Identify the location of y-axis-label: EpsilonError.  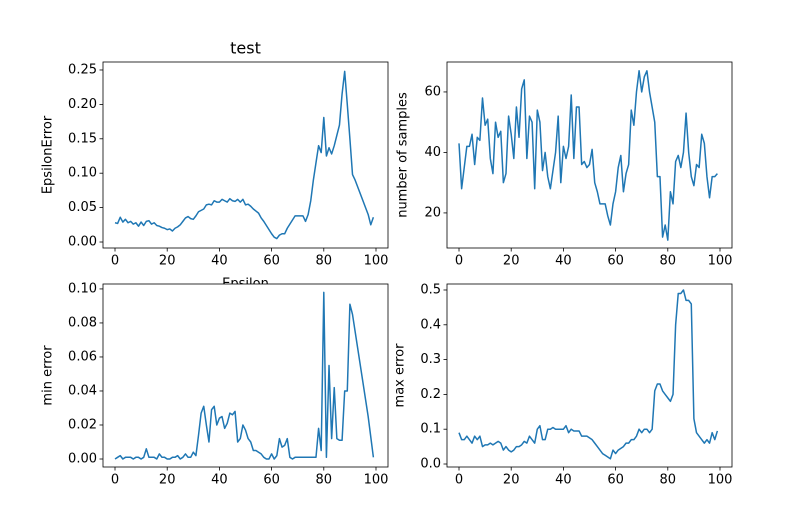
(48, 154).